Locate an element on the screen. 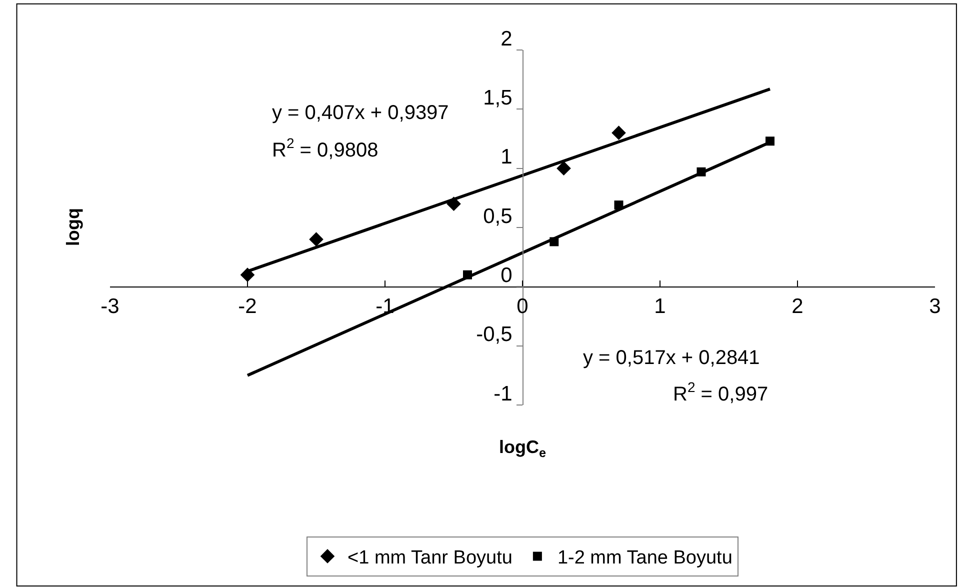 The width and height of the screenshot is (960, 588). x-tick-label: -2 is located at coordinates (247, 306).